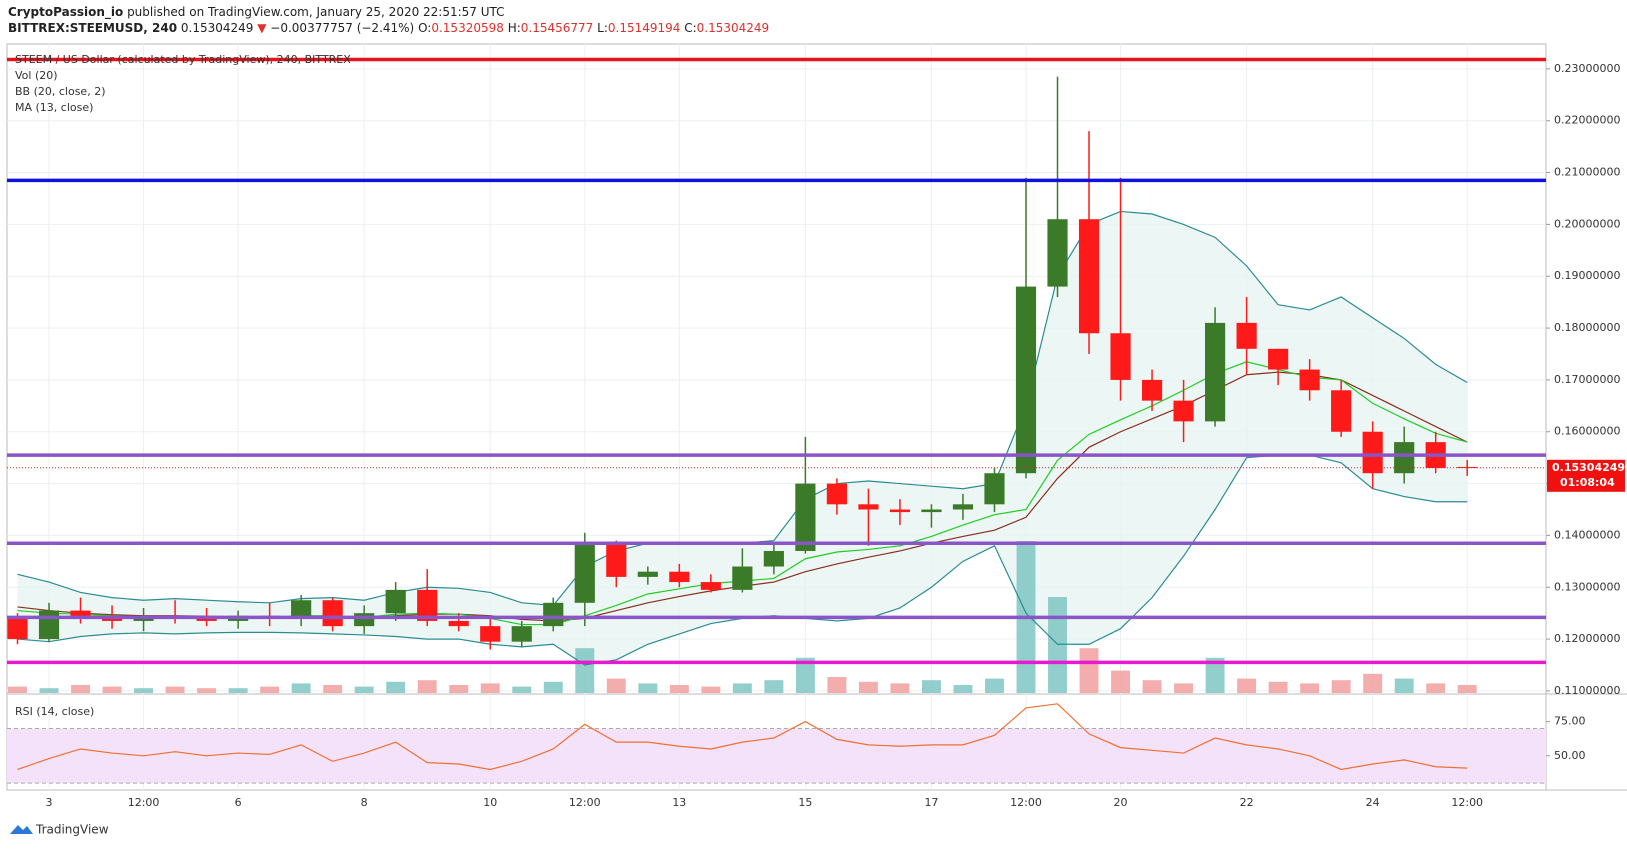 This screenshot has height=849, width=1627. What do you see at coordinates (1587, 223) in the screenshot?
I see `y-tick-label: 0.20000000` at bounding box center [1587, 223].